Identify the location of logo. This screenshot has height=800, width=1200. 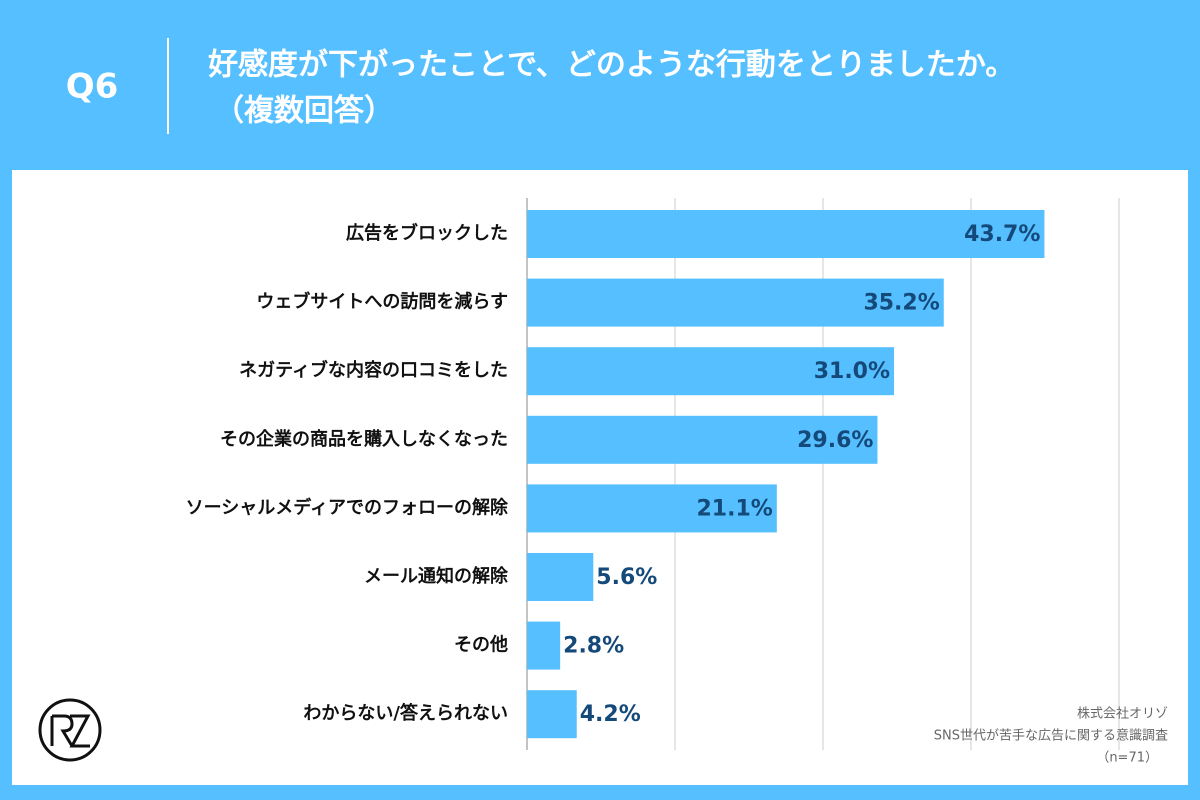
(70, 730).